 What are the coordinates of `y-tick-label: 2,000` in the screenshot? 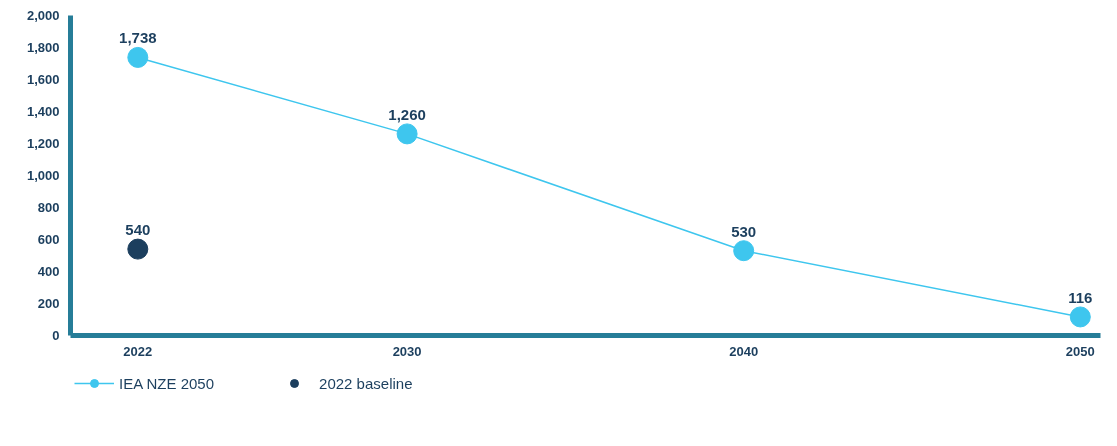 It's located at (43, 15).